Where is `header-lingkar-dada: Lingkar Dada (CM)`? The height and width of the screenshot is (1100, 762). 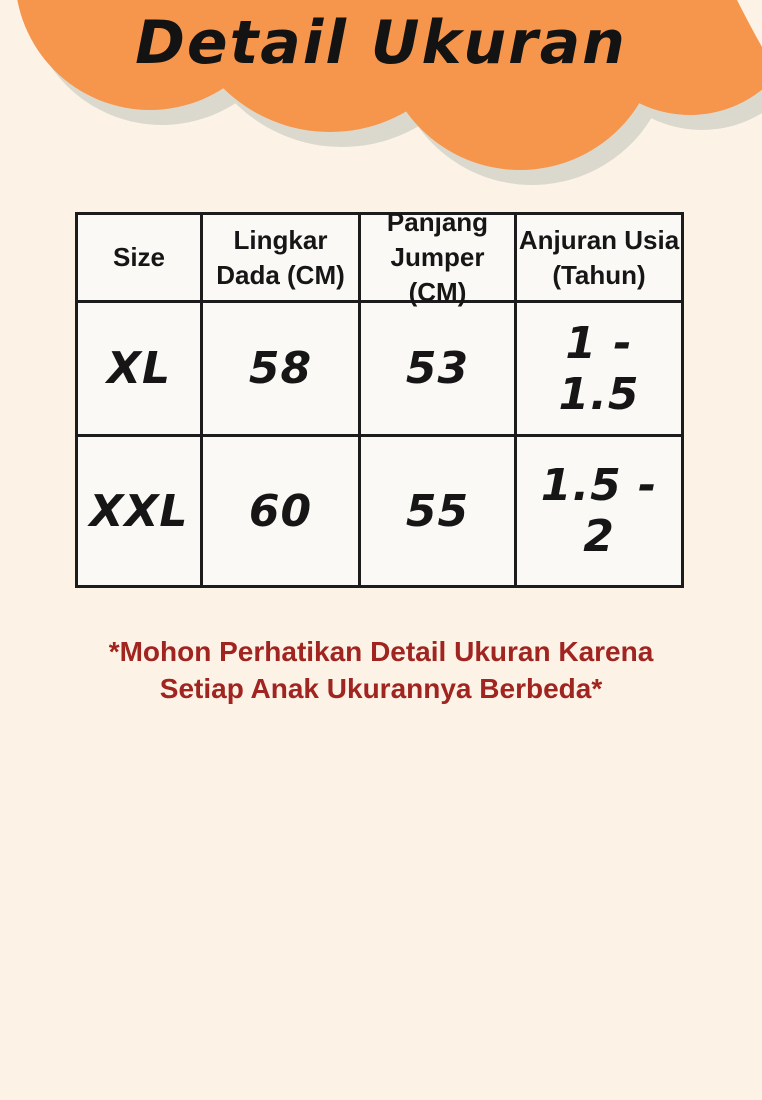 header-lingkar-dada: Lingkar Dada (CM) is located at coordinates (282, 259).